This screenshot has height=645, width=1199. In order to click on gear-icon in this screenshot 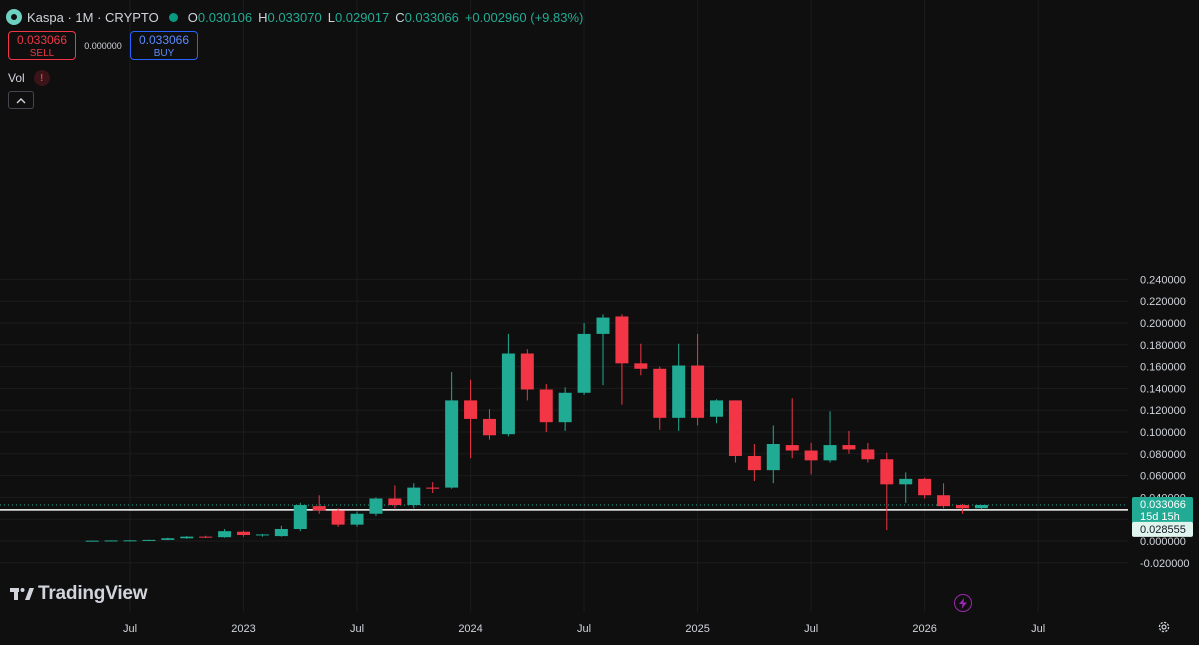, I will do `click(1164, 627)`.